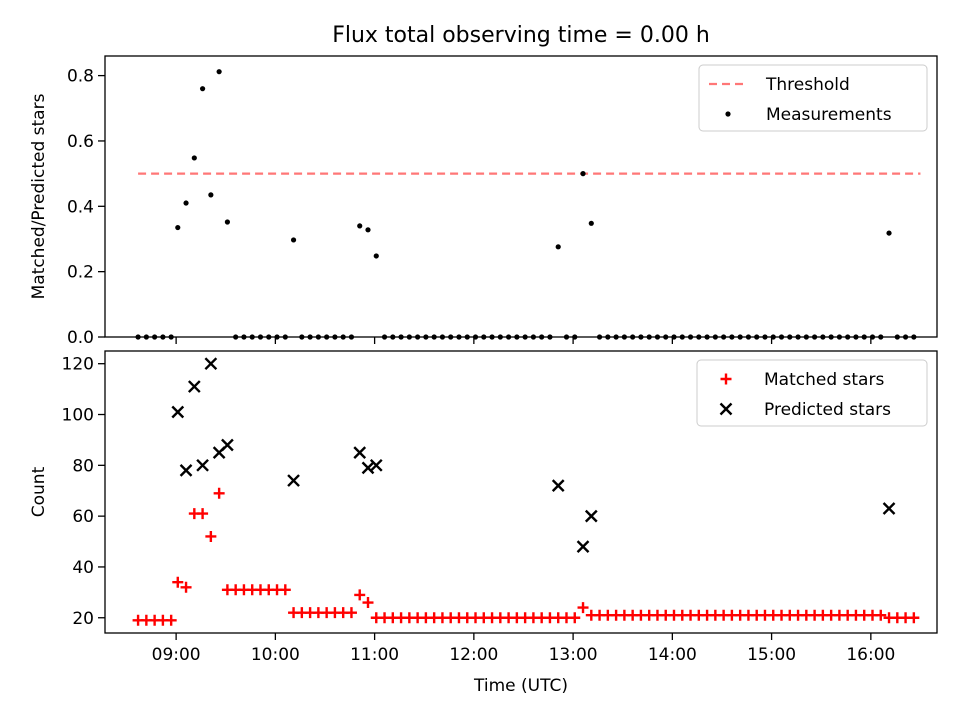 Image resolution: width=960 pixels, height=720 pixels. I want to click on y-tick-label: 0.2, so click(80, 273).